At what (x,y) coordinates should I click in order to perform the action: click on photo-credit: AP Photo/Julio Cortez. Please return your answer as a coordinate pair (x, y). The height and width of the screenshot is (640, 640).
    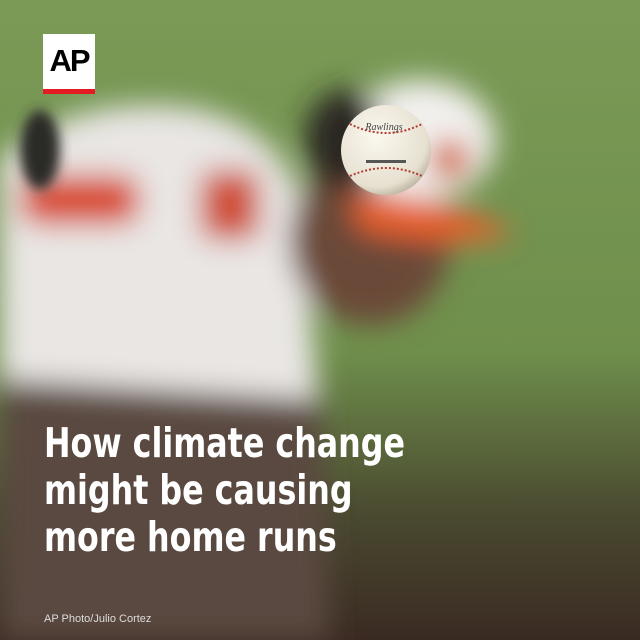
    Looking at the image, I should click on (98, 619).